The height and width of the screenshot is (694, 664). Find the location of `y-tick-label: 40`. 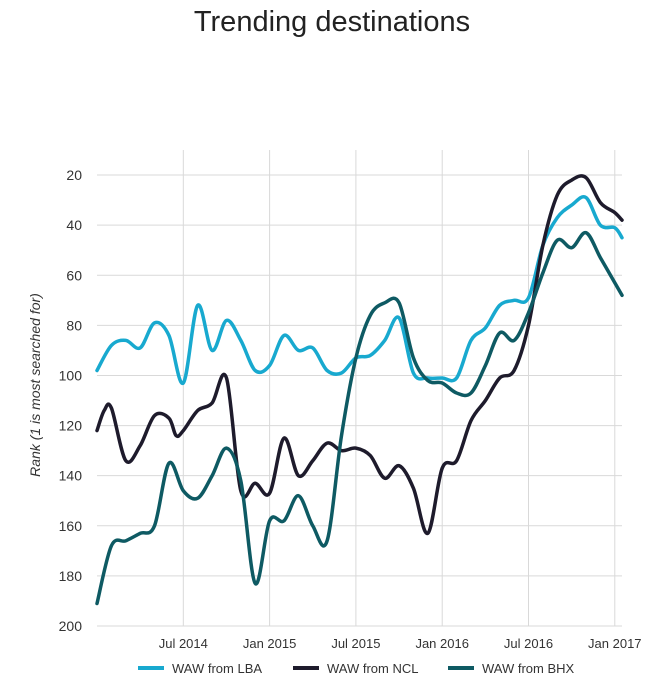

y-tick-label: 40 is located at coordinates (74, 225).